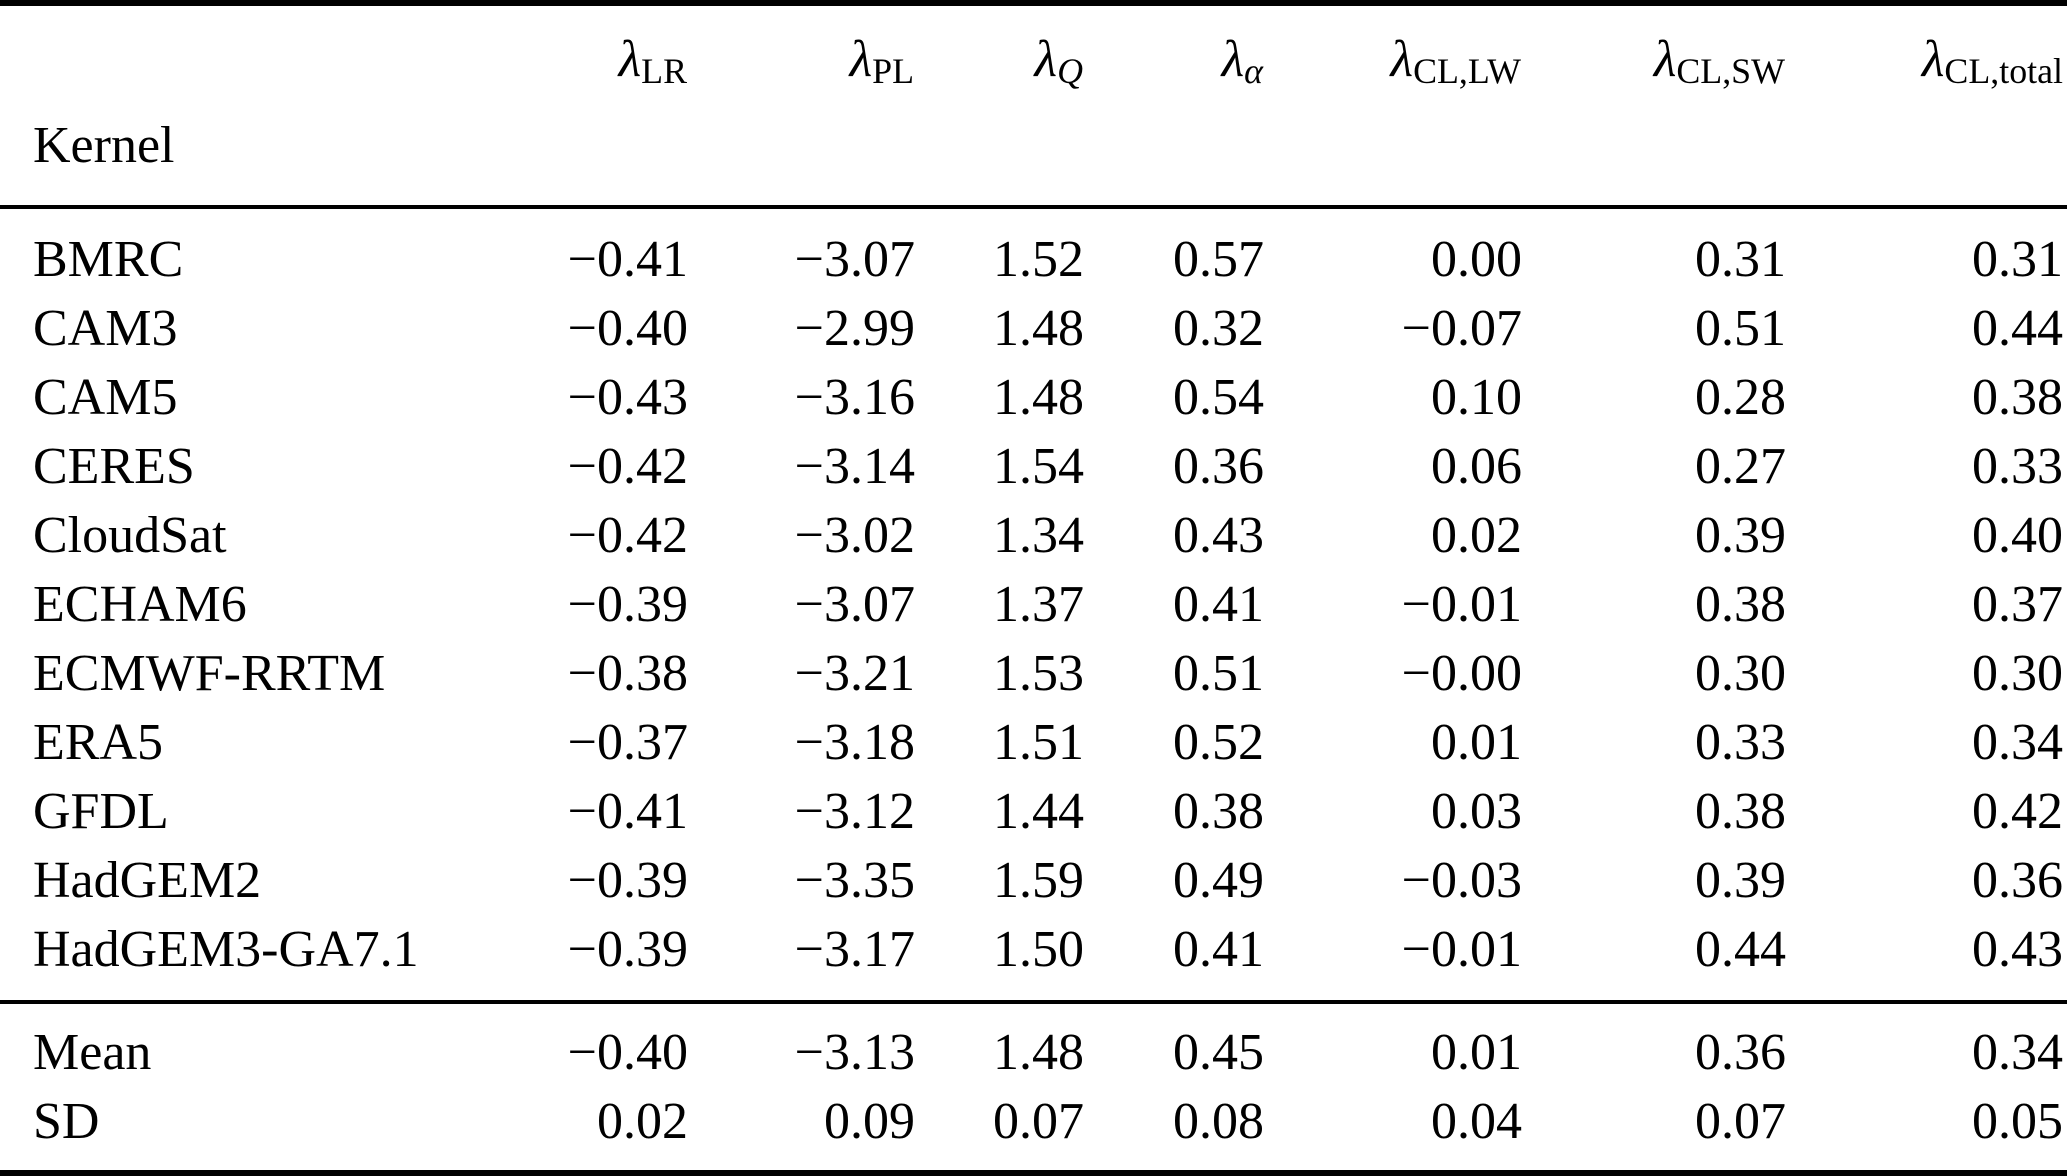 The image size is (2067, 1176). Describe the element at coordinates (854, 742) in the screenshot. I see `value-cell-pl: −3.18` at that location.